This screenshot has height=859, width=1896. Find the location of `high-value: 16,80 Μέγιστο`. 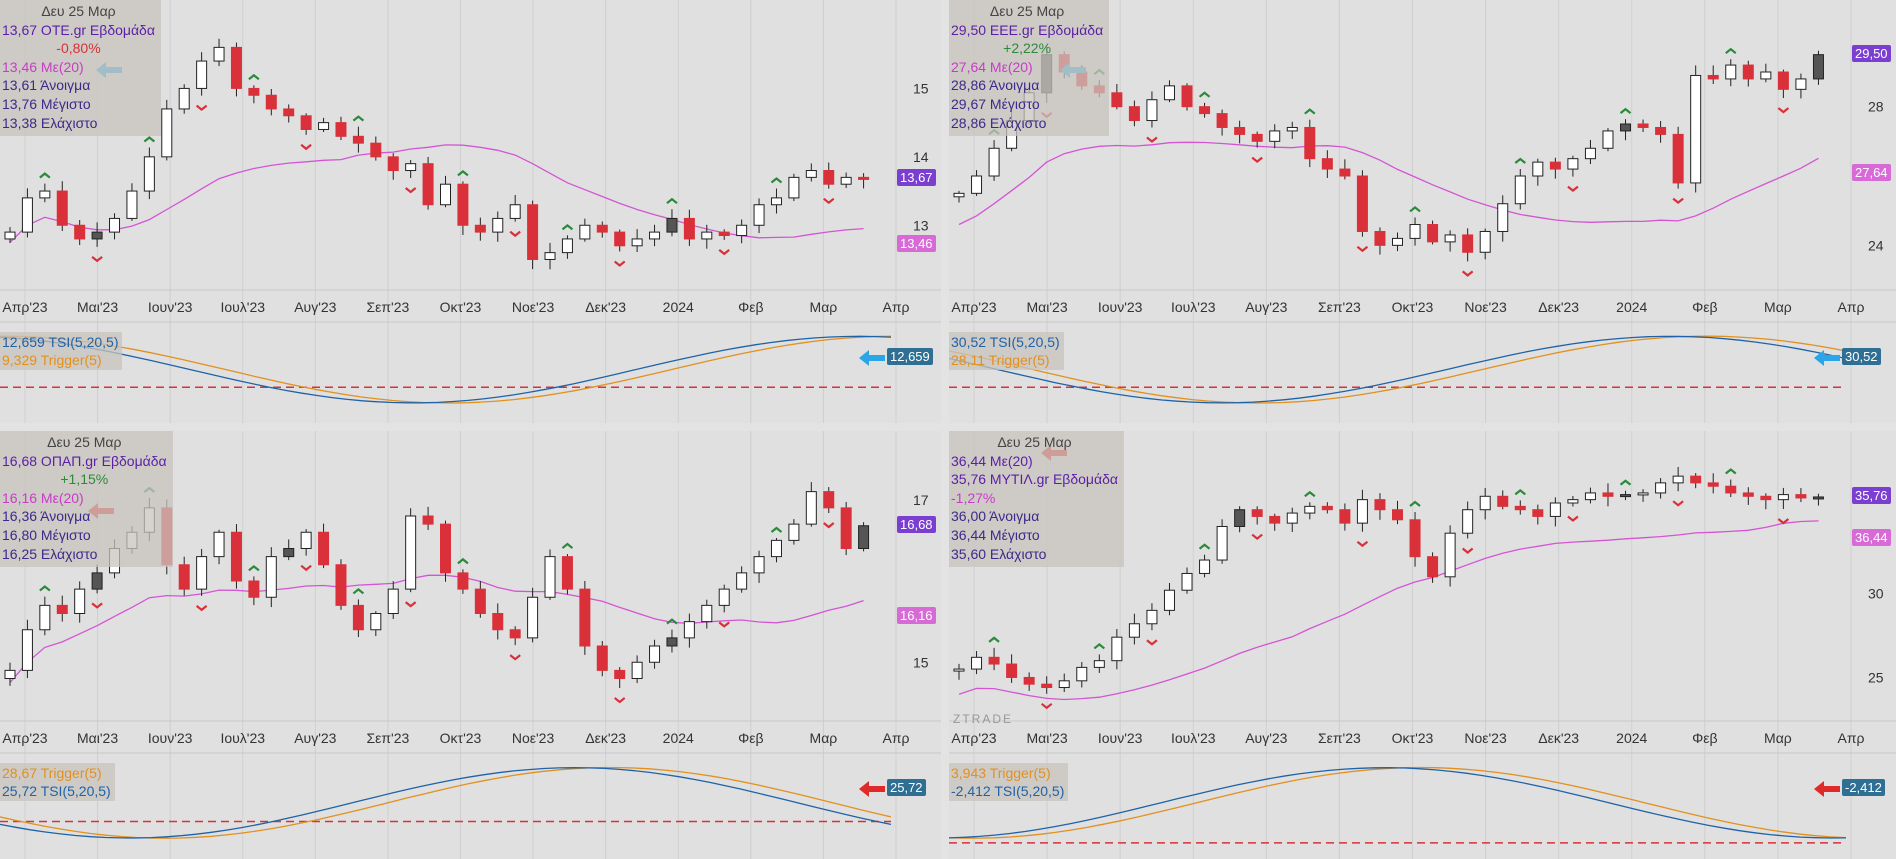

high-value: 16,80 Μέγιστο is located at coordinates (46, 534).